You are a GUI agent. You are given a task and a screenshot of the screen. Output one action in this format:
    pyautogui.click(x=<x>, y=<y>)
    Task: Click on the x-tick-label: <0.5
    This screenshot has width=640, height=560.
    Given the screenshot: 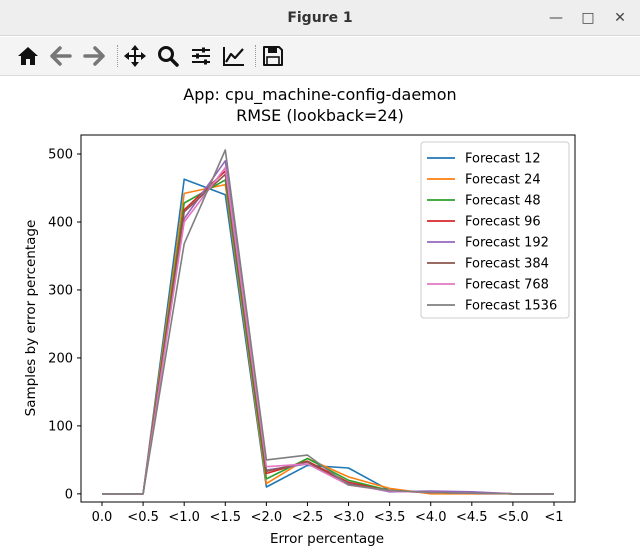 What is the action you would take?
    pyautogui.click(x=143, y=517)
    